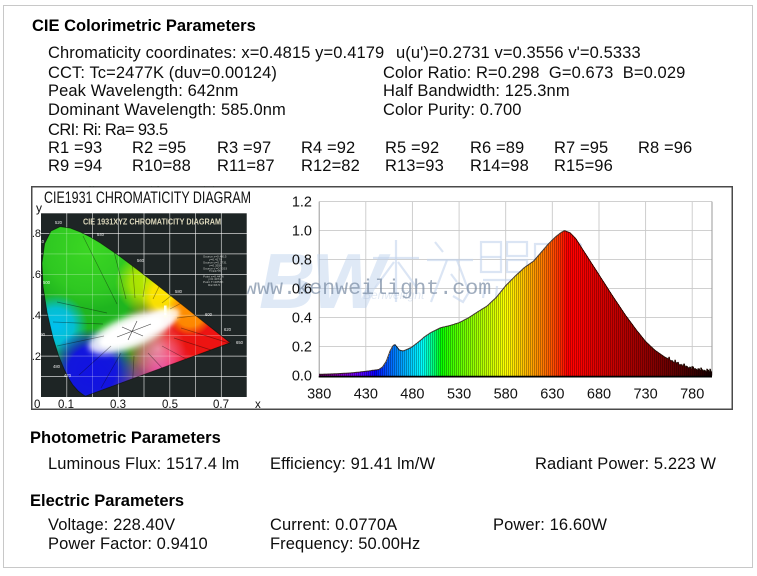  What do you see at coordinates (141, 260) in the screenshot?
I see `svg-text: 560` at bounding box center [141, 260].